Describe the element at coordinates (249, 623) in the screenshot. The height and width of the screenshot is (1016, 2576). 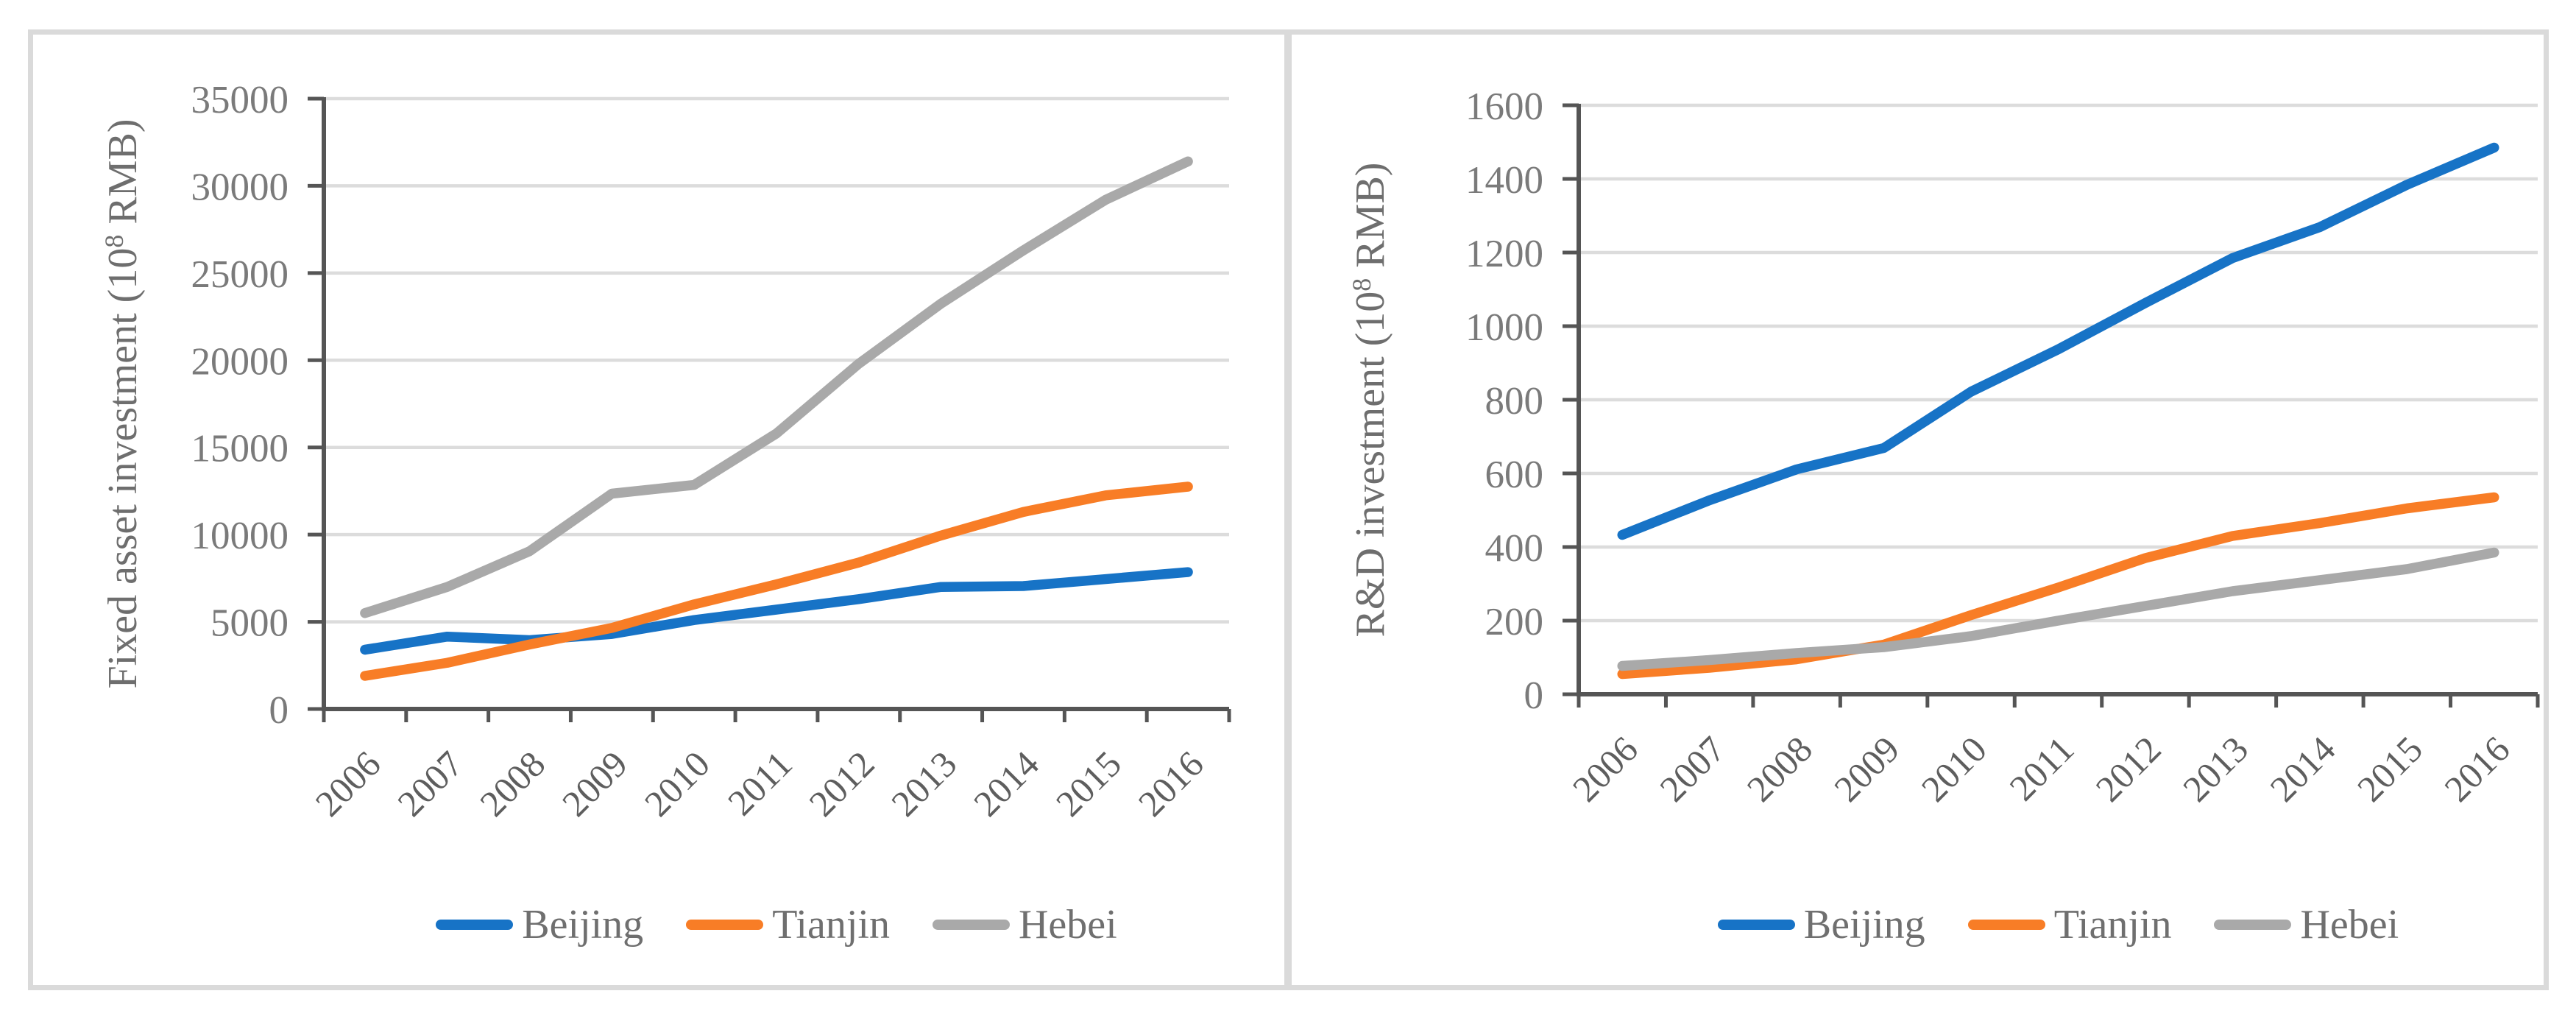
I see `y-tick-label: 5000` at that location.